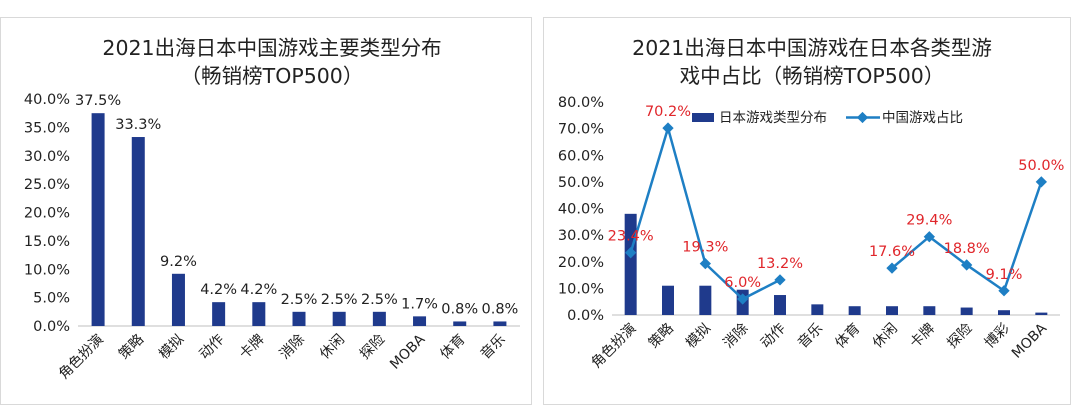 This screenshot has width=1076, height=415. I want to click on right-chart-title-line2: 戏中占比（畅销榜TOP500）, so click(812, 76).